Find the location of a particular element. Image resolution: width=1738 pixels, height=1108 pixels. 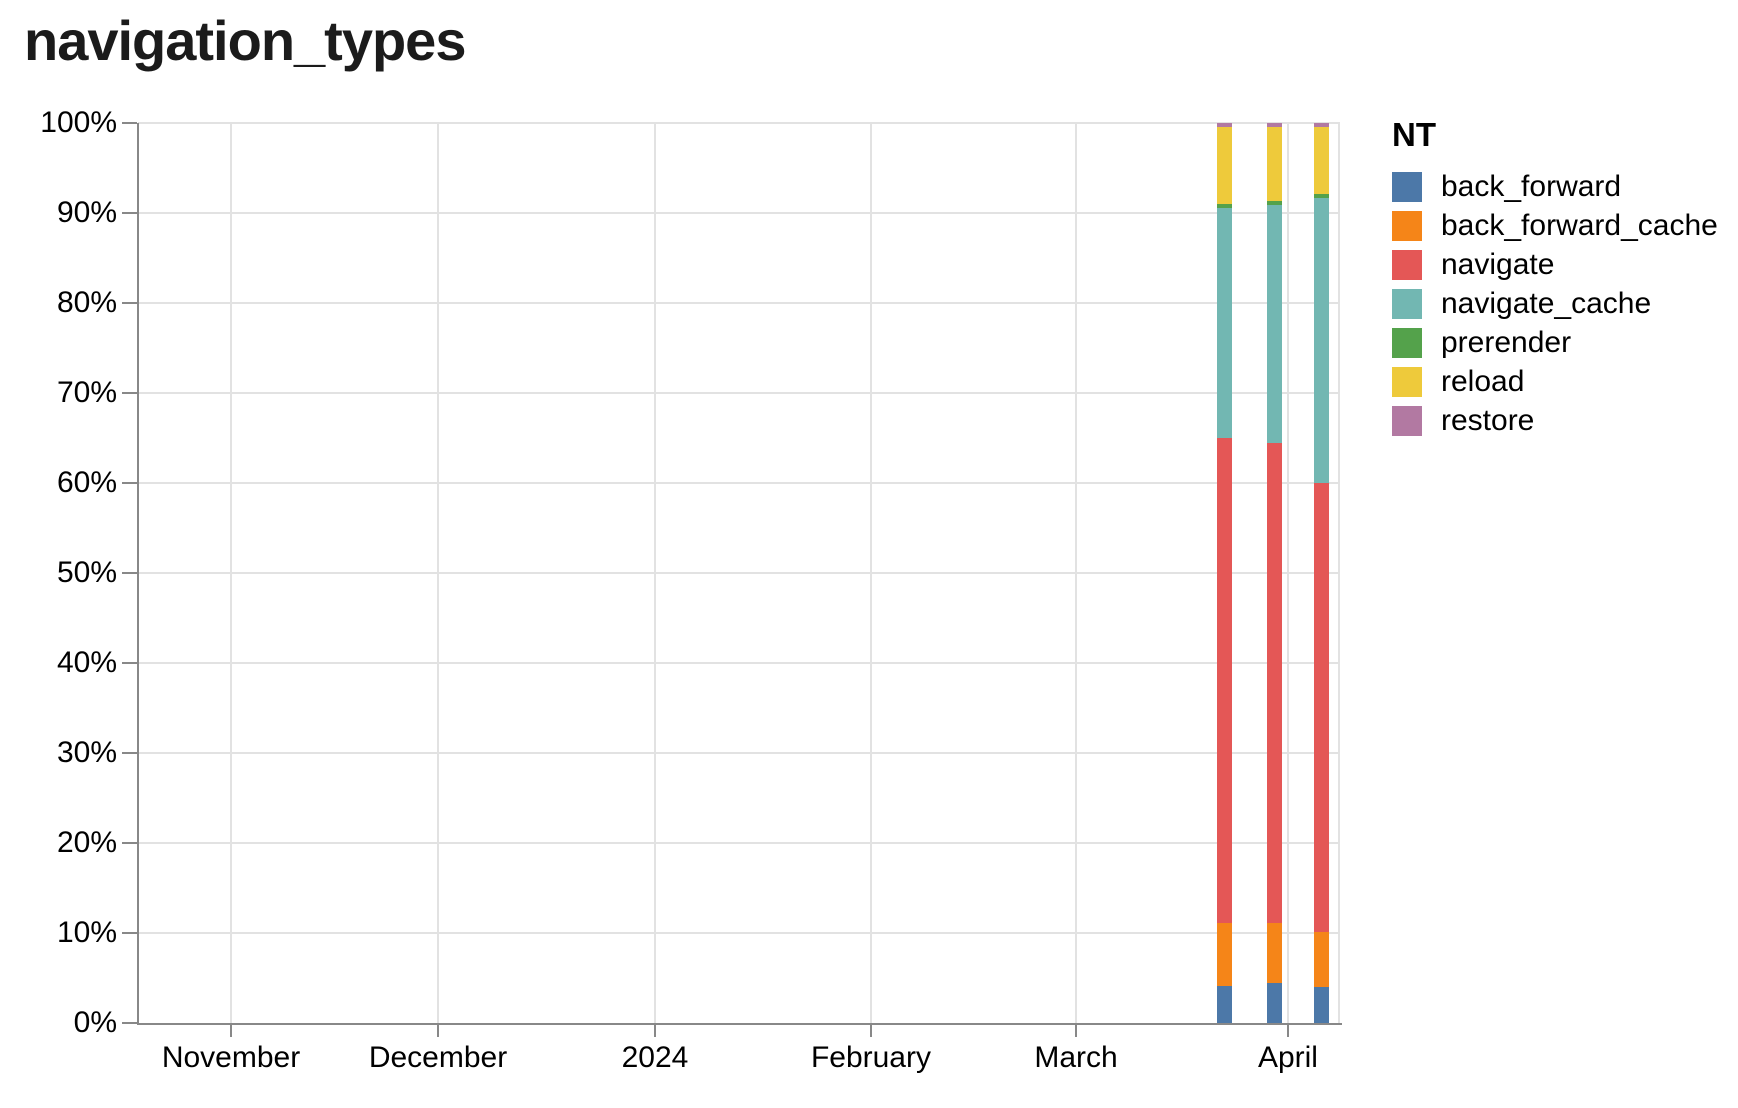

x-tick-label: March is located at coordinates (1076, 1057).